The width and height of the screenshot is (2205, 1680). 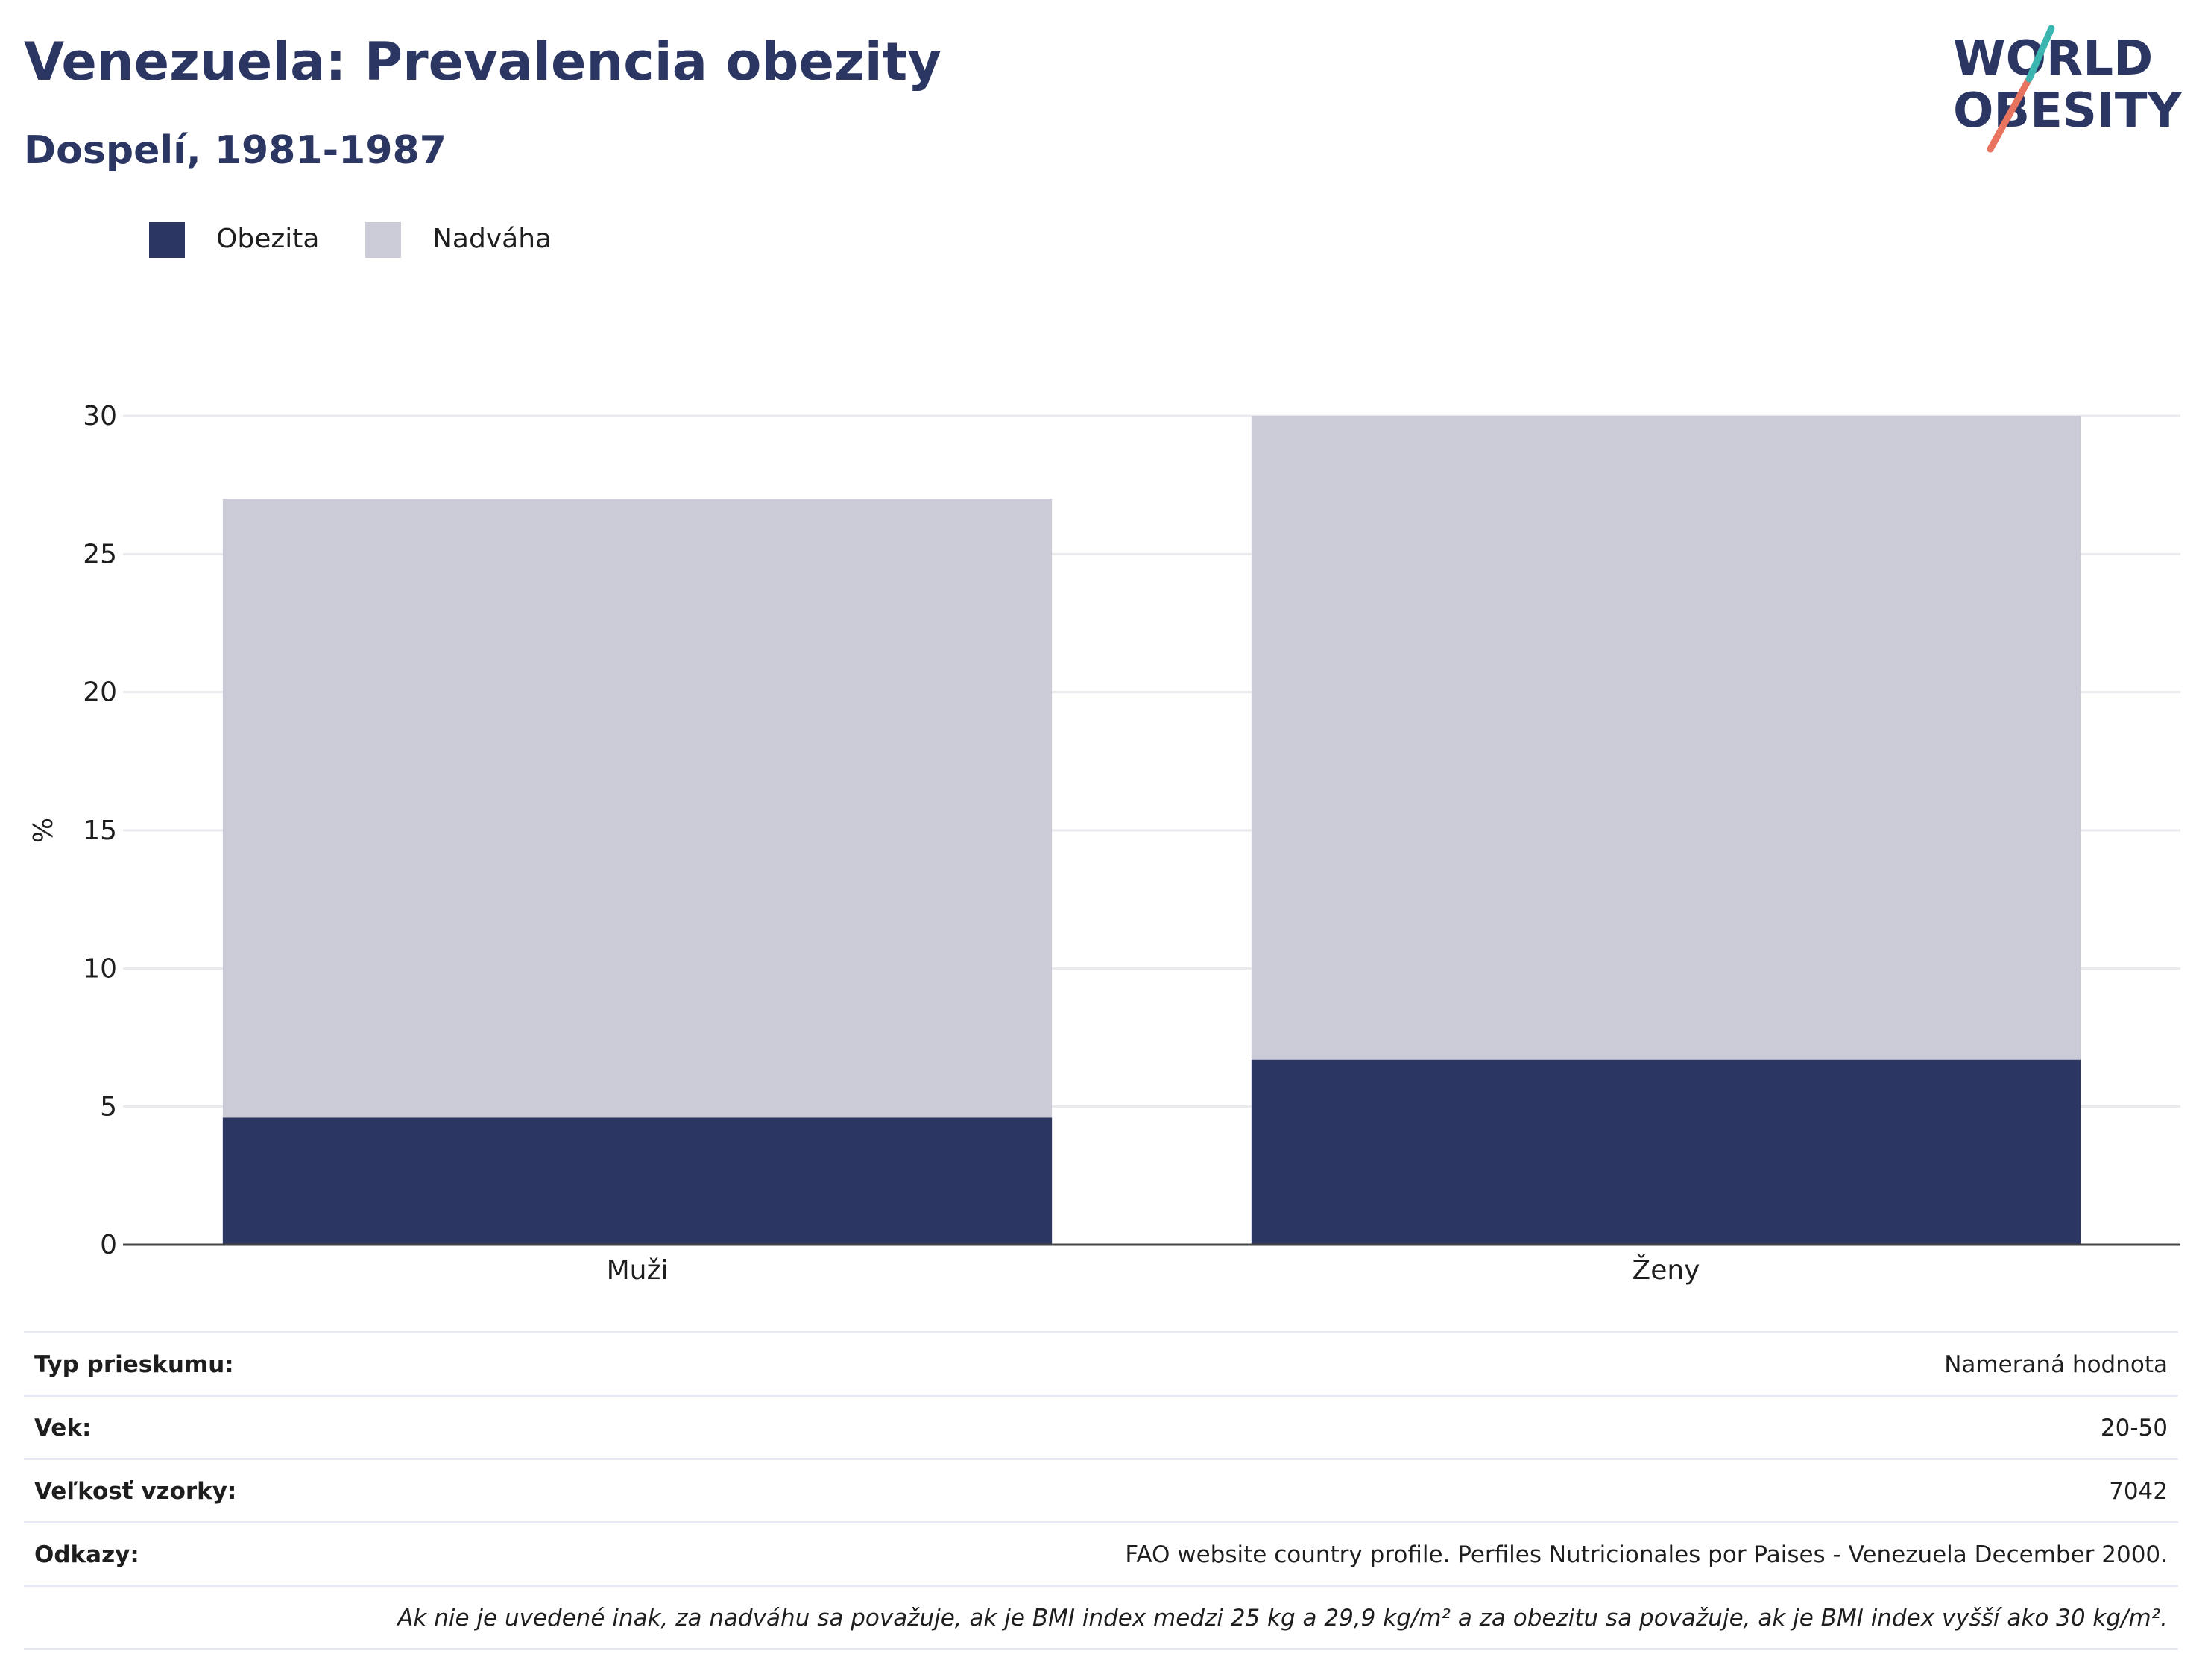 What do you see at coordinates (268, 239) in the screenshot?
I see `legend-label-obezita: Obezita` at bounding box center [268, 239].